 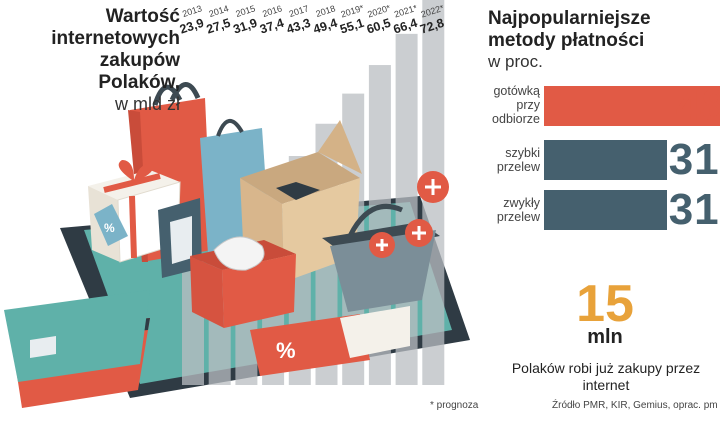 What do you see at coordinates (606, 376) in the screenshot?
I see `stat-caption: Polaków robi już zakupy przez internet` at bounding box center [606, 376].